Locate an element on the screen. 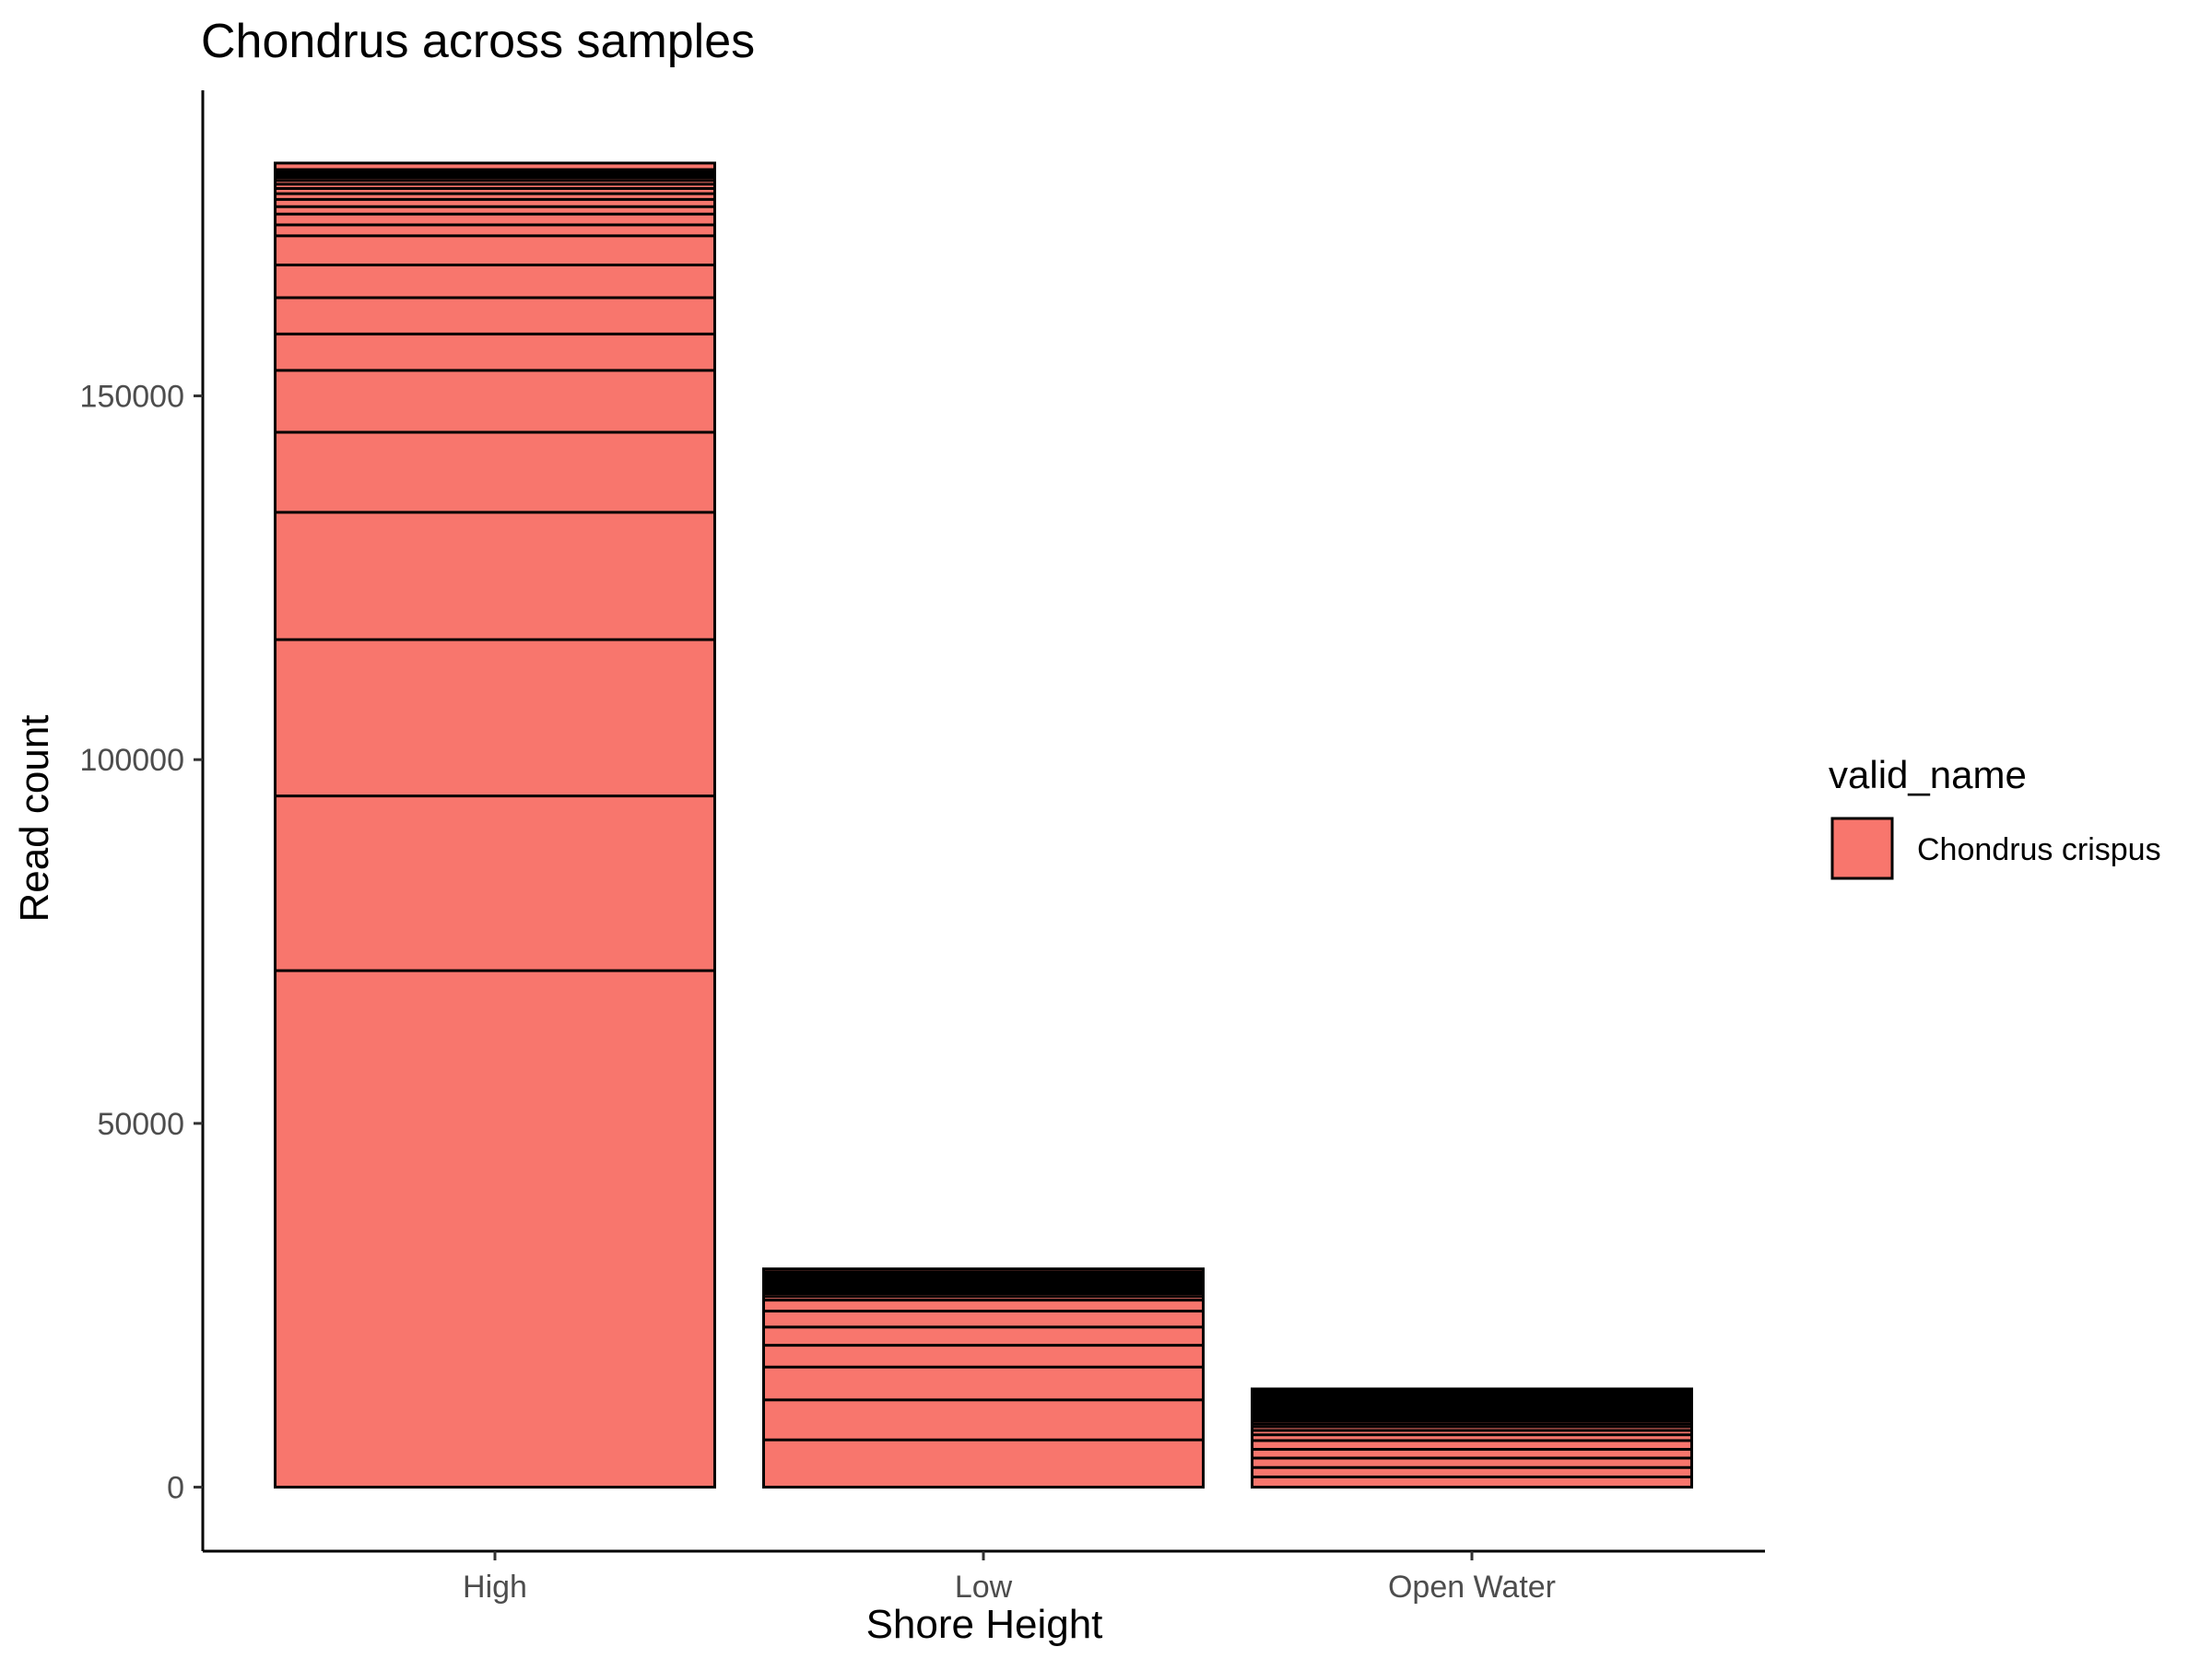 This screenshot has height=1659, width=2212. x-ticks: High Low Open Water is located at coordinates (1009, 1578).